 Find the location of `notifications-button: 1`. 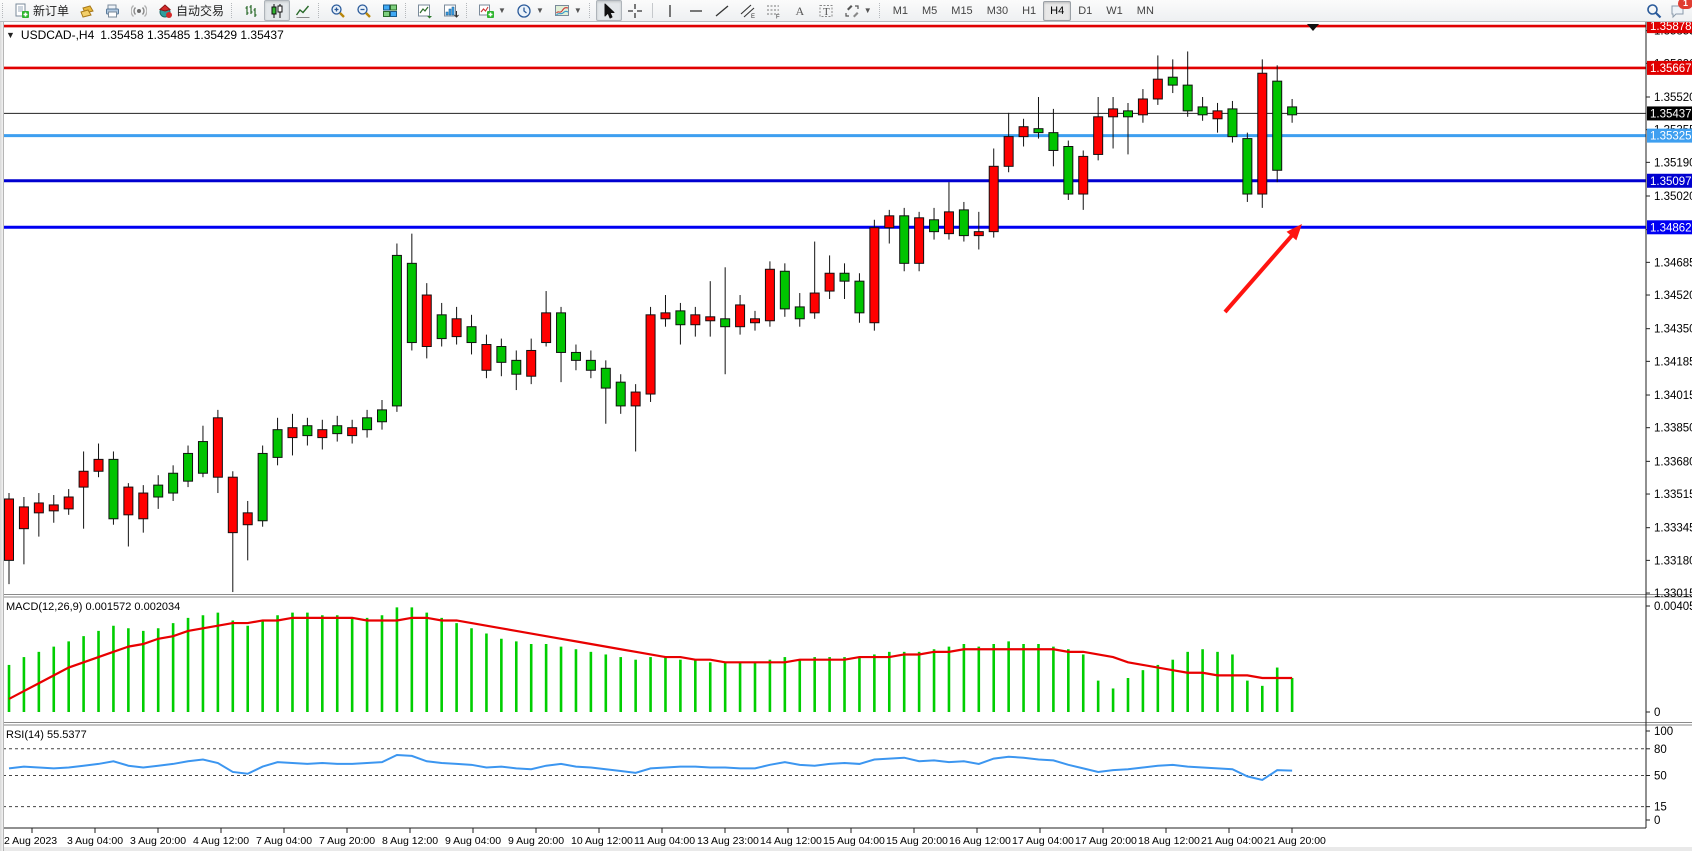

notifications-button: 1 is located at coordinates (1681, 9).